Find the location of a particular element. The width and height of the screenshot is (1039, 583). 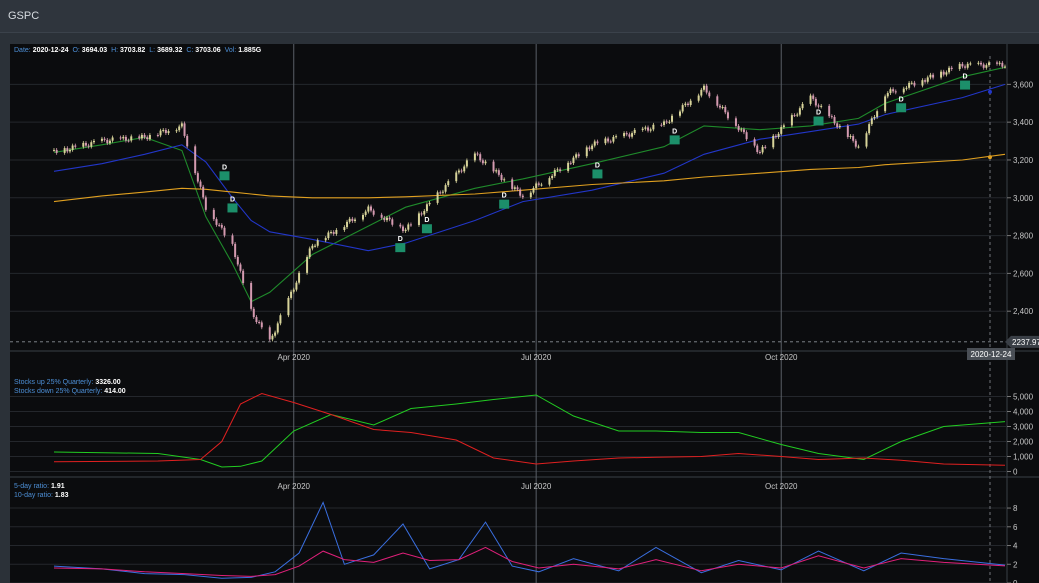

y-tick-label: 1,000 is located at coordinates (1023, 457).